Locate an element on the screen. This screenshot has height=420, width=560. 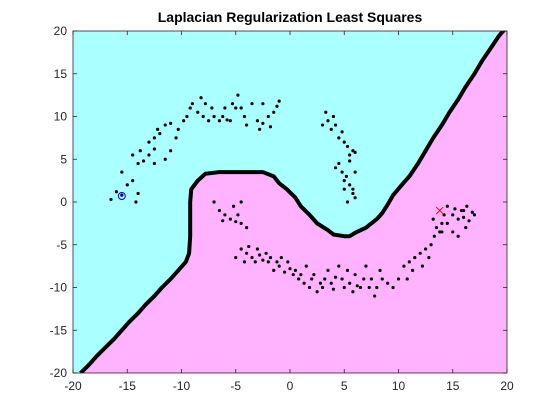
x-tick-label: 15 is located at coordinates (453, 386).